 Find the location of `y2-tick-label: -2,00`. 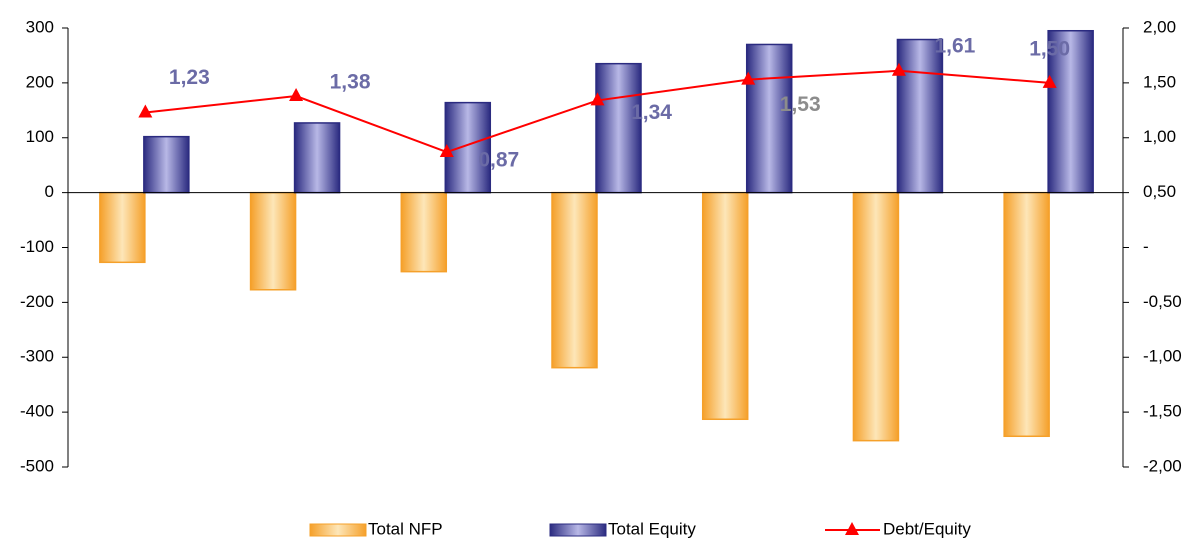

y2-tick-label: -2,00 is located at coordinates (1162, 465).